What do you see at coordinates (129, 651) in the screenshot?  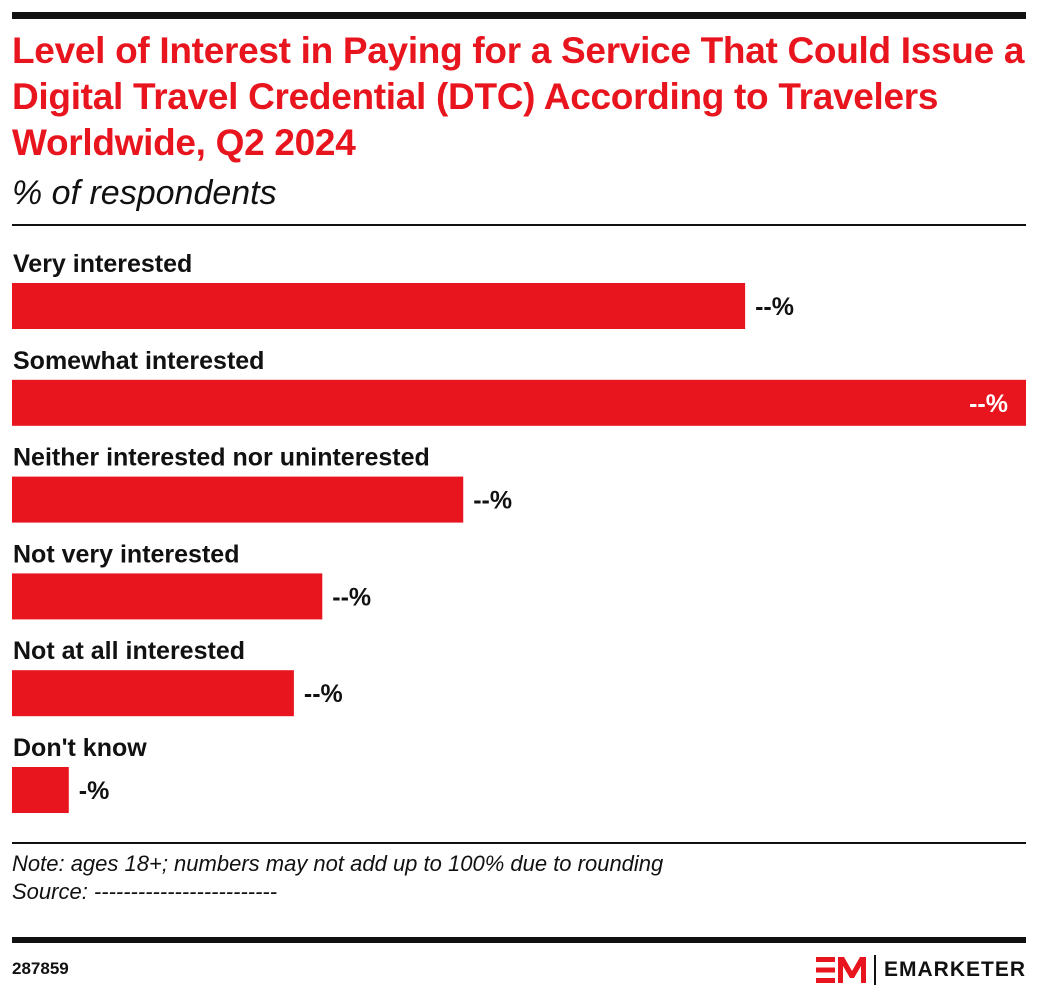 I see `category-label: Not at all interested` at bounding box center [129, 651].